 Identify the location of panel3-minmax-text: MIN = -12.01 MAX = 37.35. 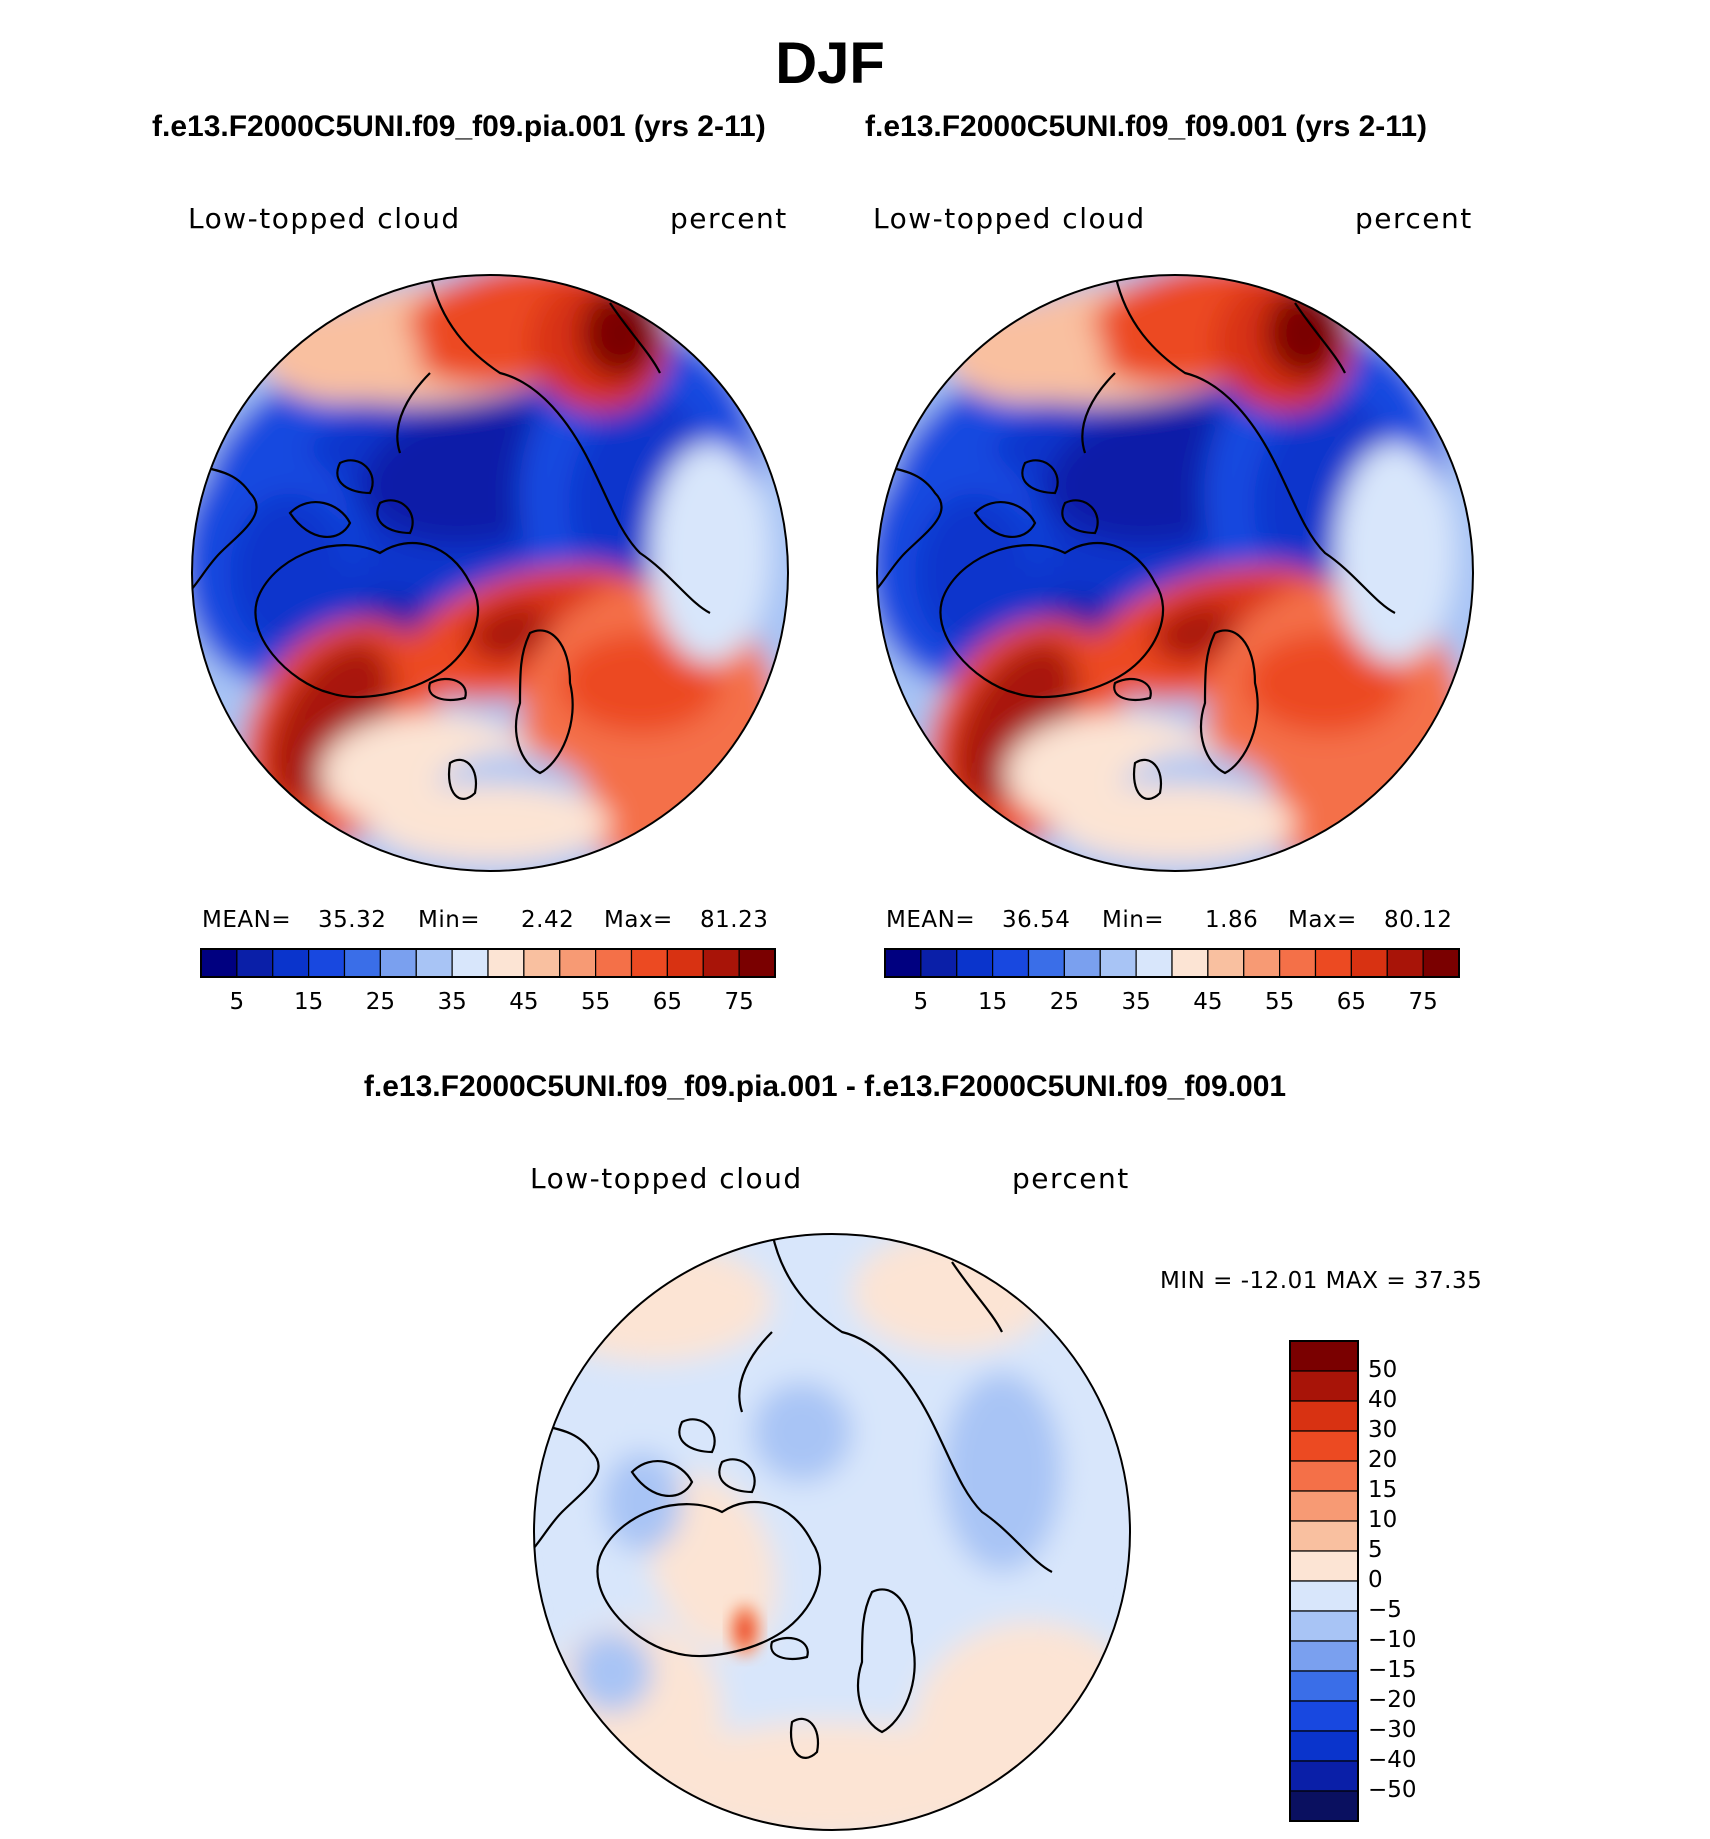
(1321, 1281).